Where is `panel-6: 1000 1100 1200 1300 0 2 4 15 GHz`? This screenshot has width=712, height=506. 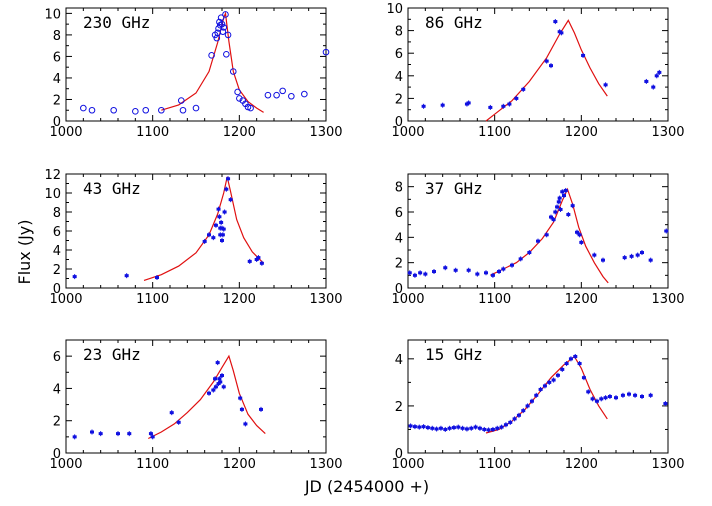
panel-6: 1000 1100 1200 1300 0 2 4 15 GHz is located at coordinates (538, 405).